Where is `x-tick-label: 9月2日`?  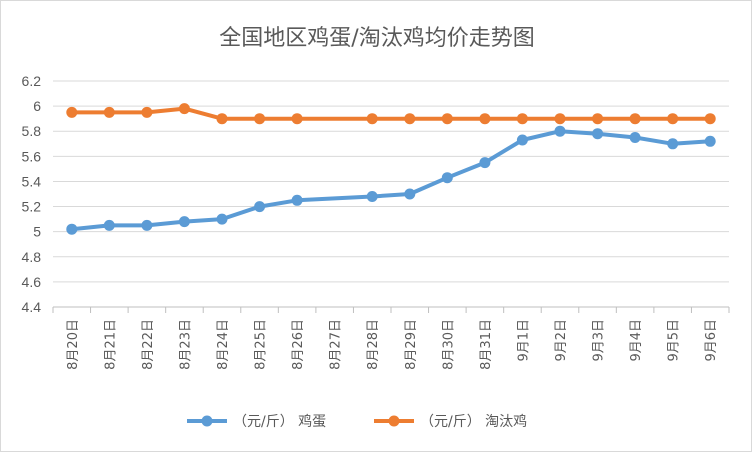 x-tick-label: 9月2日 is located at coordinates (561, 340).